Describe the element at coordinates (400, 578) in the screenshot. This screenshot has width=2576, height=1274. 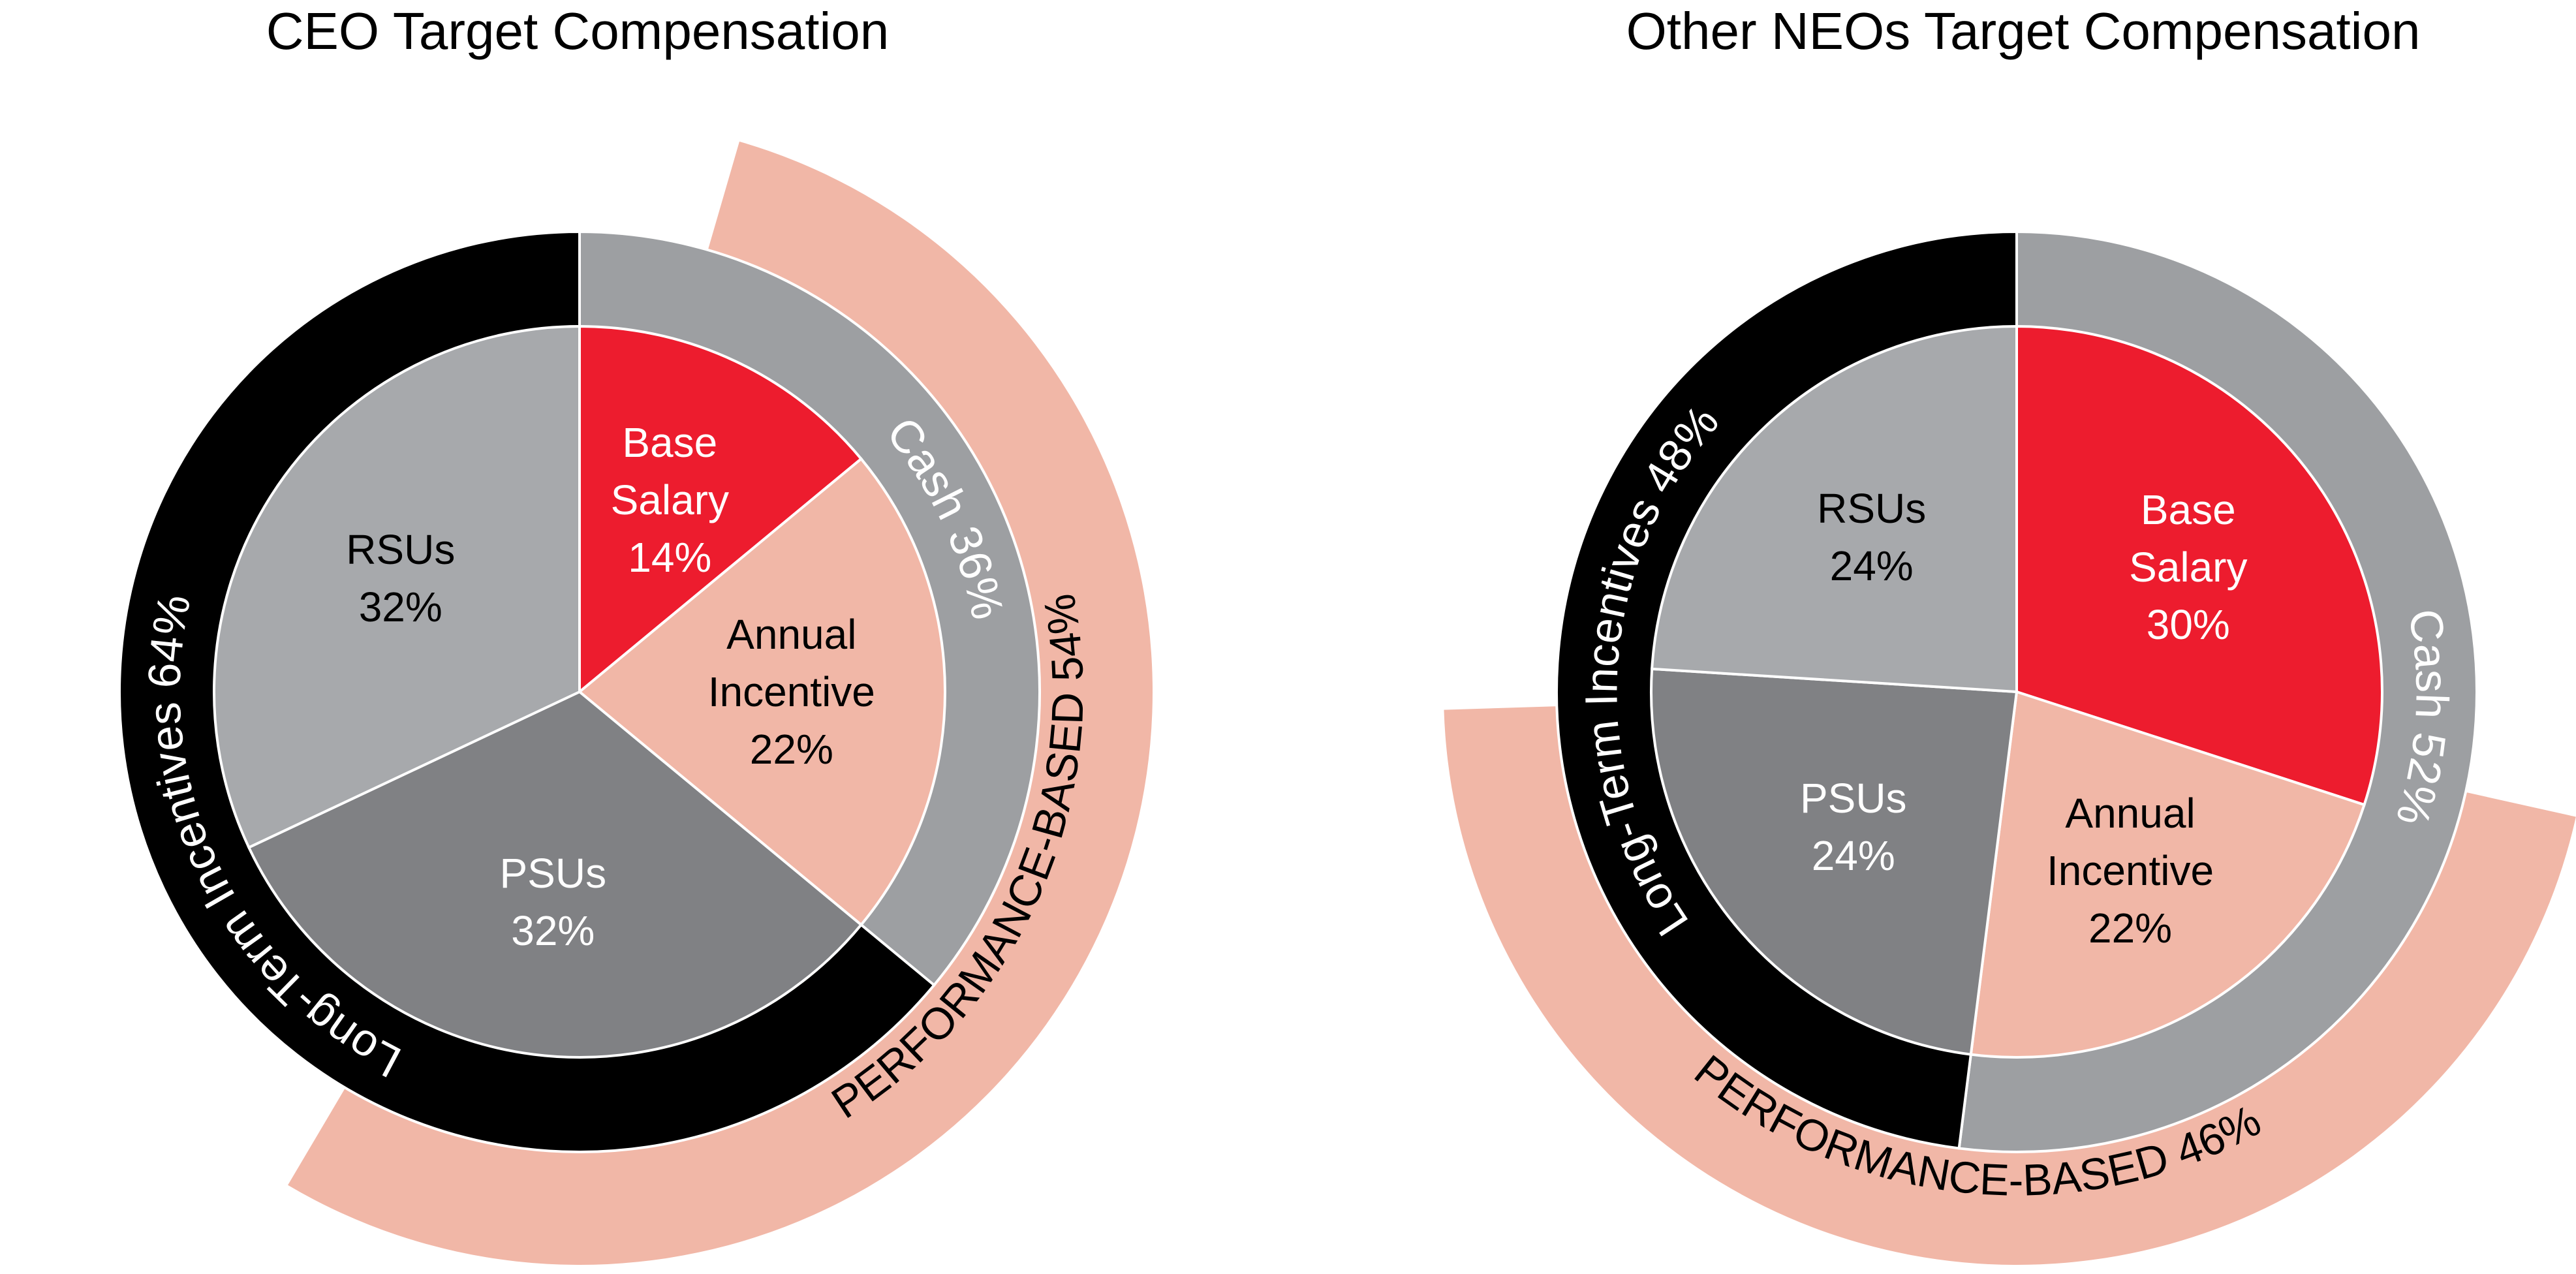
I see `slice-label-rsus: RSUs 32%` at that location.